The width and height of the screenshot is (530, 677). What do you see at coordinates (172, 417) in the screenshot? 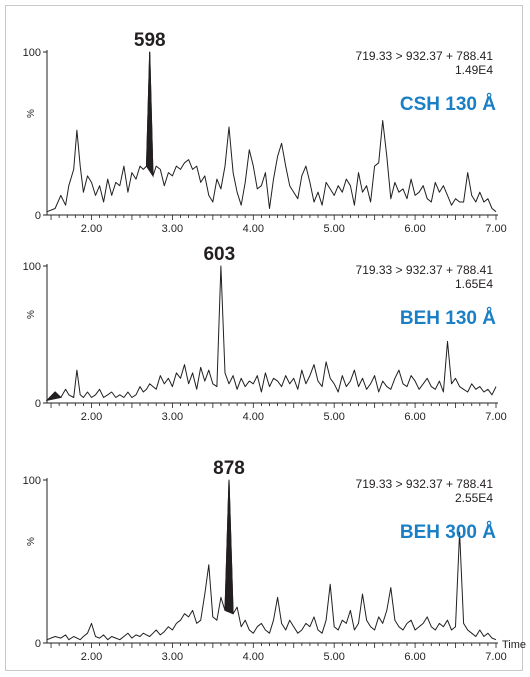
I see `panel-2-x-tick-label: 3.00` at bounding box center [172, 417].